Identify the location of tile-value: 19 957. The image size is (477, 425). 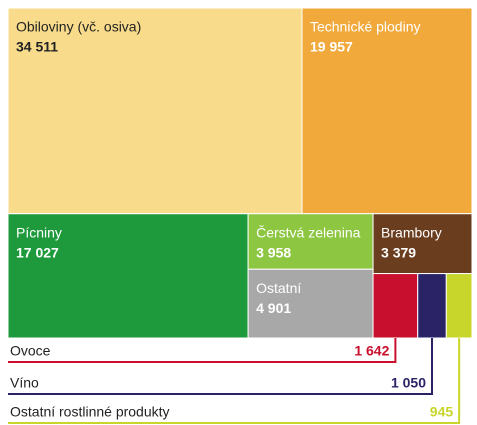
(331, 47).